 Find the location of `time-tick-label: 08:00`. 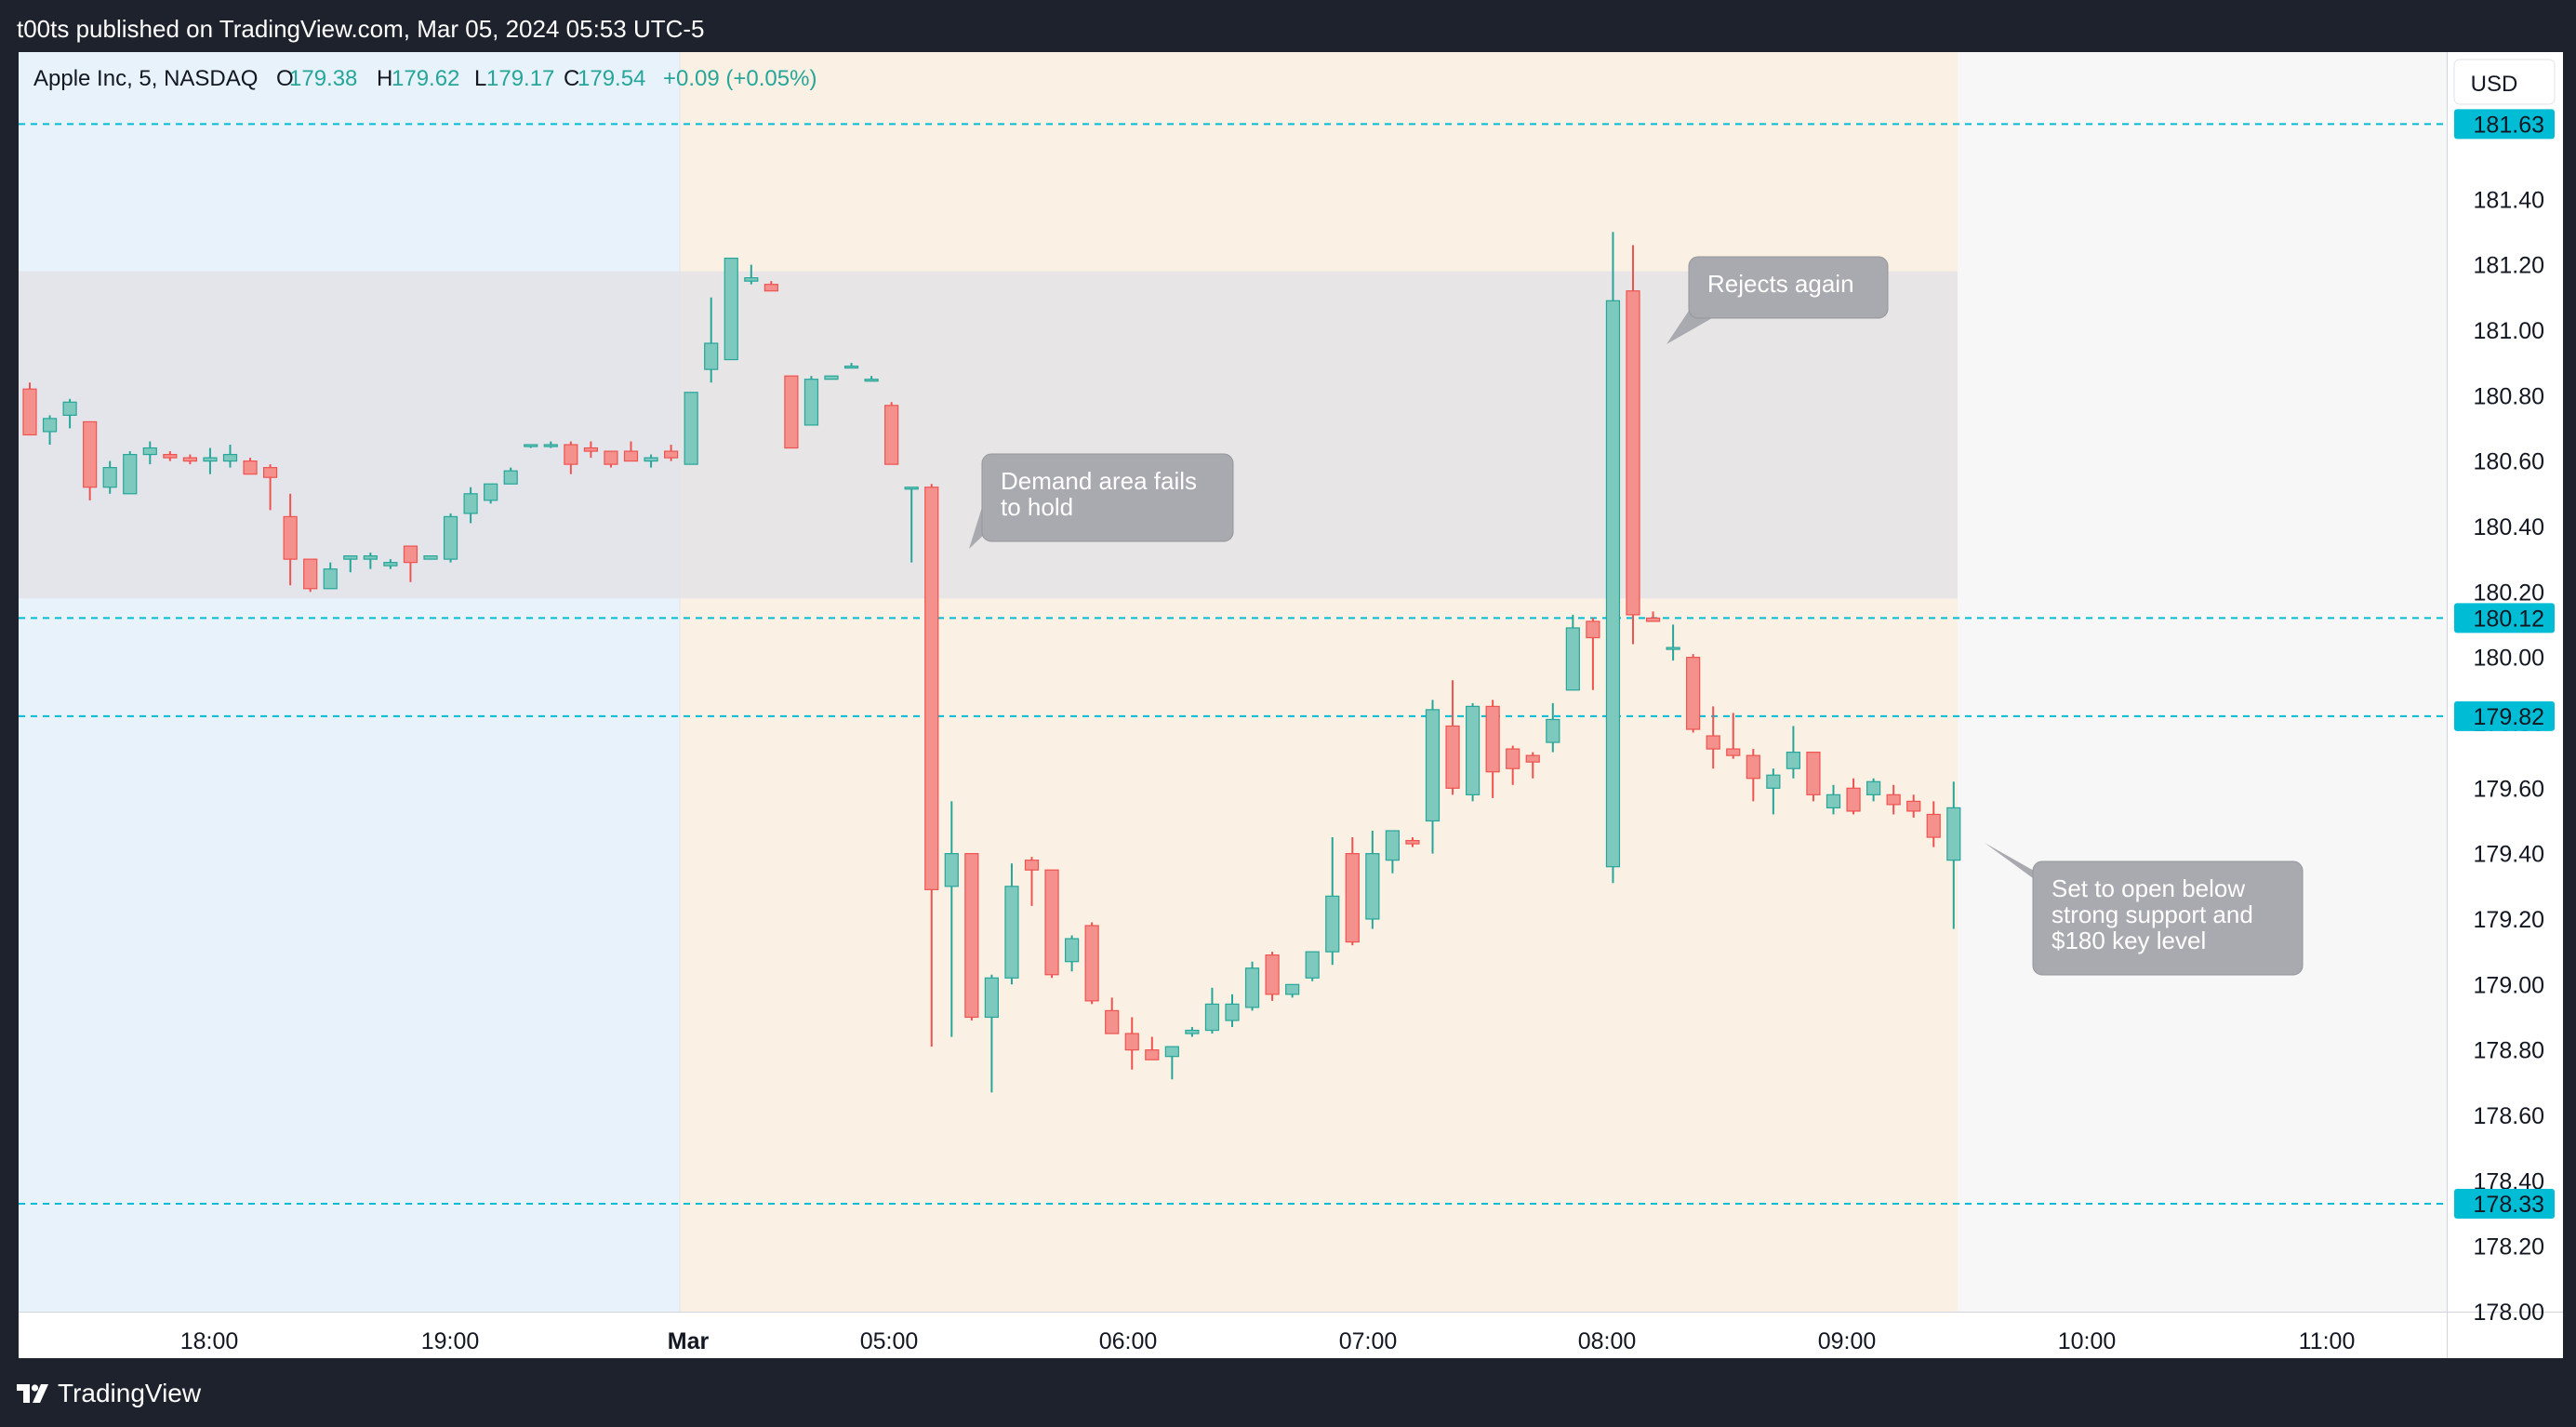

time-tick-label: 08:00 is located at coordinates (1607, 1341).